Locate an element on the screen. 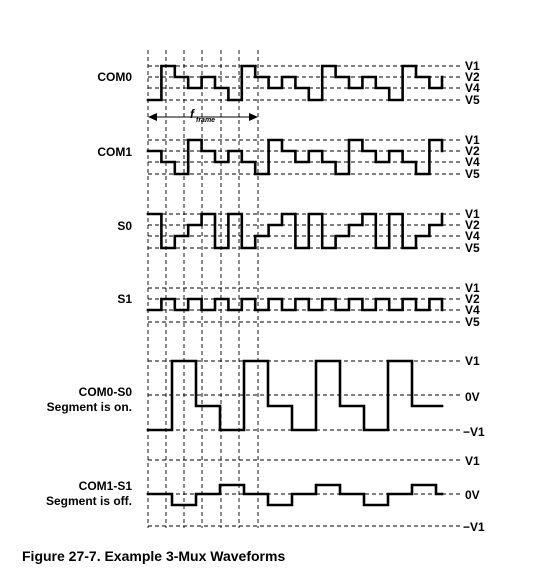 The width and height of the screenshot is (542, 586). row-label-com1: COM1 is located at coordinates (114, 152).